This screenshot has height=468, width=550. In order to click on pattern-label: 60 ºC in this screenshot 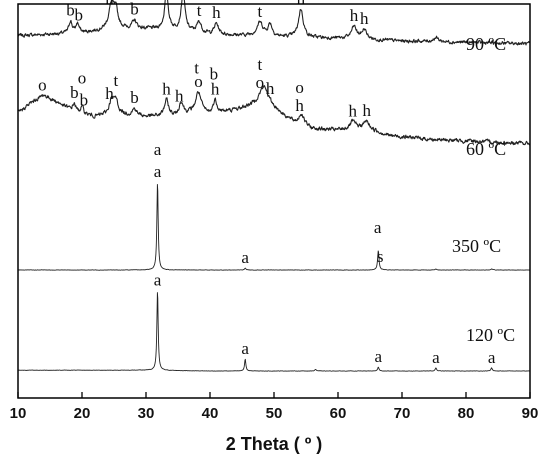, I will do `click(486, 149)`.